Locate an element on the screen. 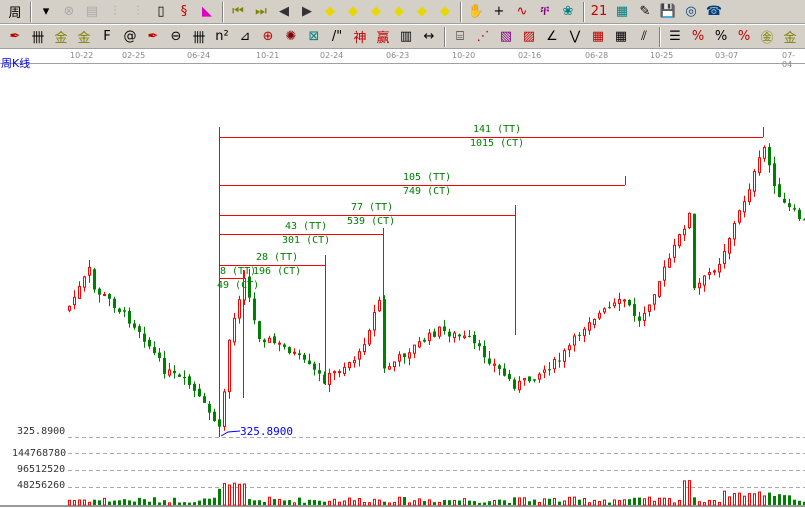 The height and width of the screenshot is (508, 805). pen2-icon: ✒ is located at coordinates (153, 36).